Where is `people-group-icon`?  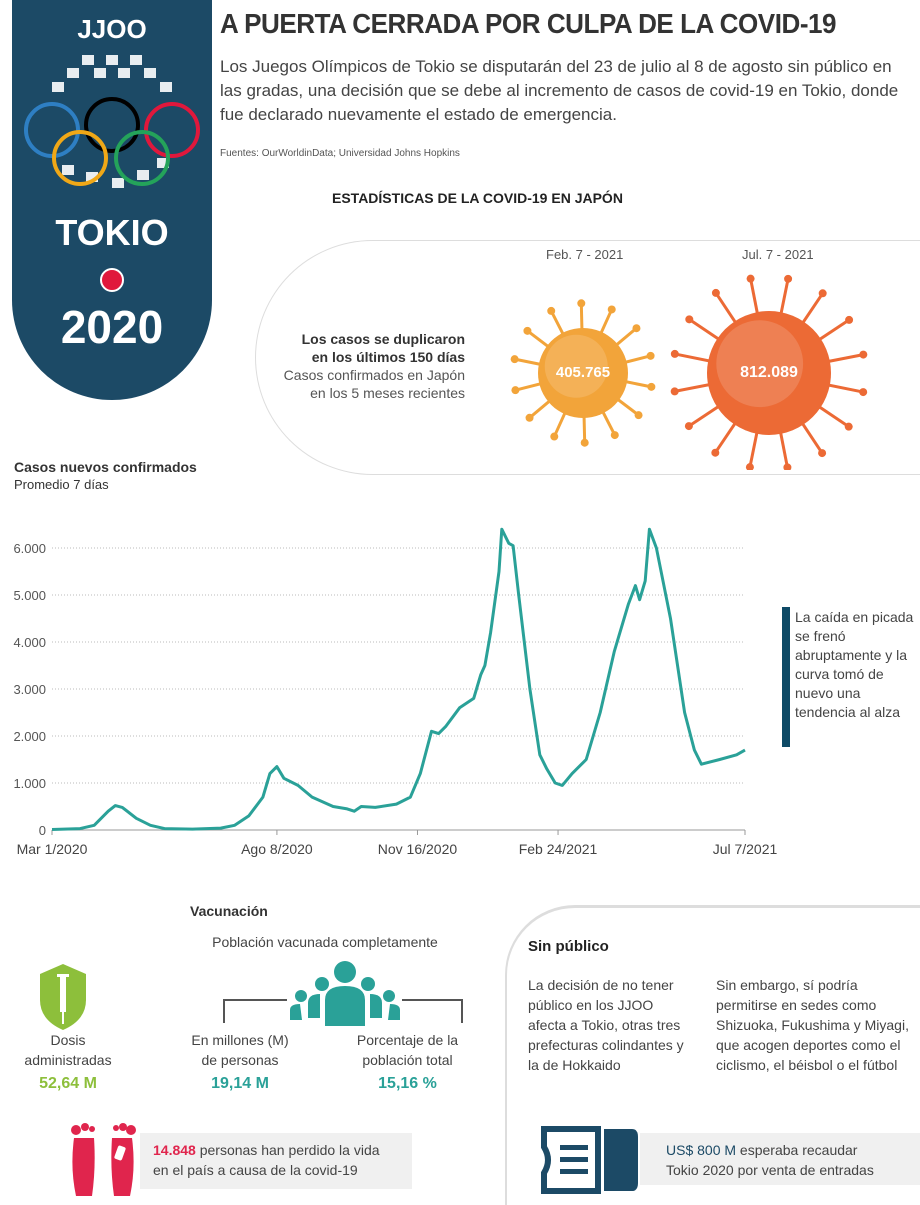
people-group-icon is located at coordinates (343, 993).